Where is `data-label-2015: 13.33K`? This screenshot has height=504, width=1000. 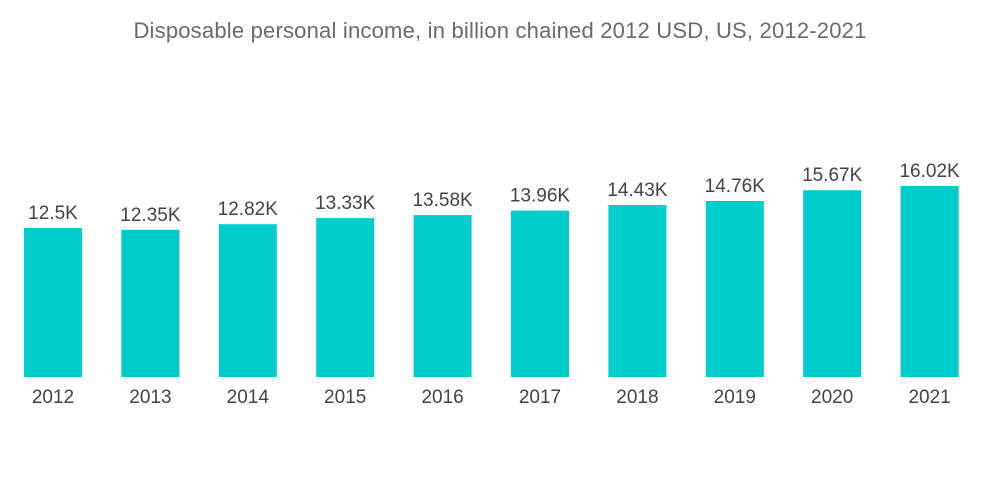
data-label-2015: 13.33K is located at coordinates (345, 203).